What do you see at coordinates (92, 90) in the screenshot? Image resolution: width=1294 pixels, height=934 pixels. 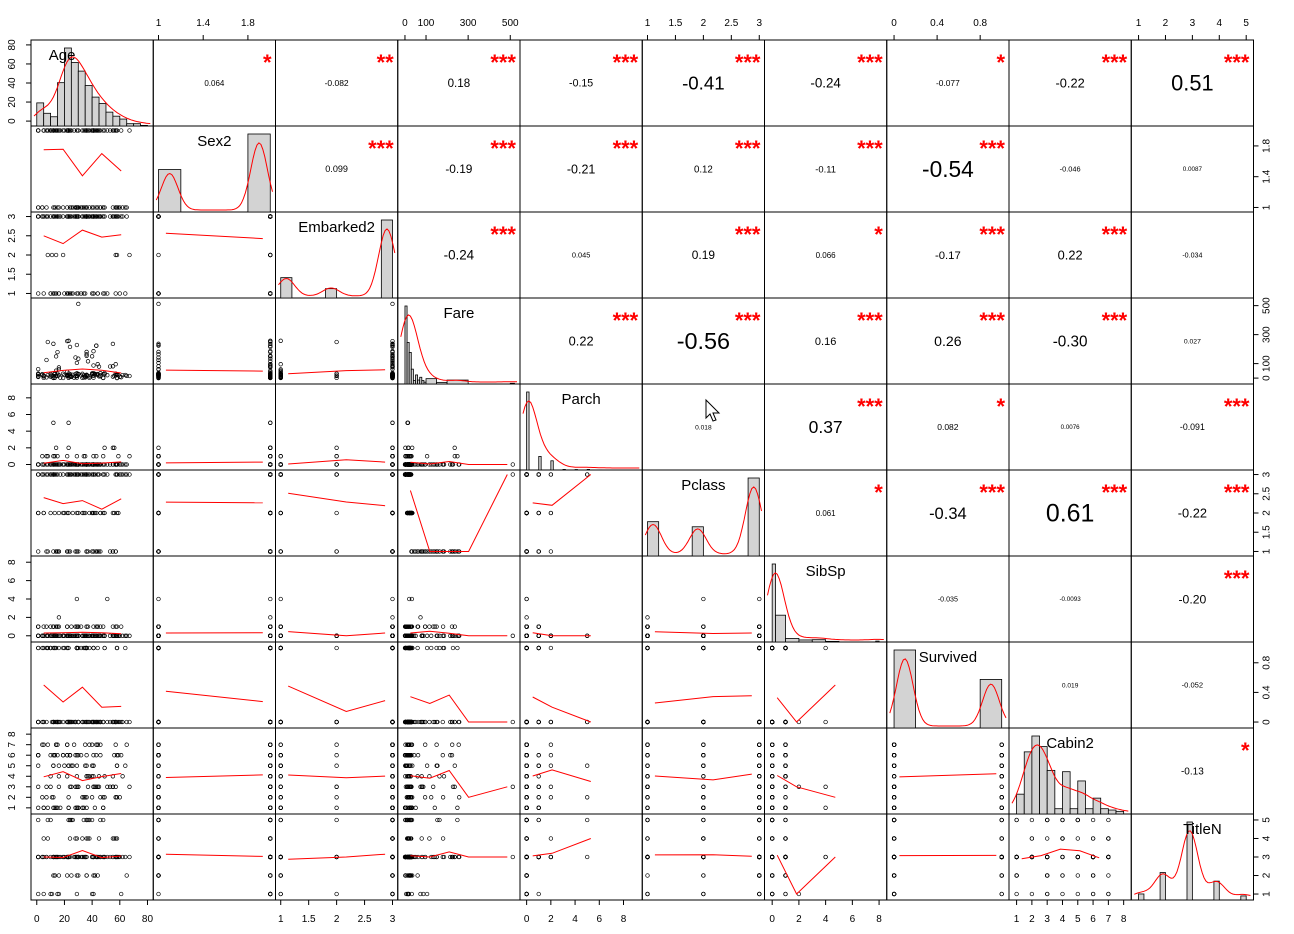 I see `density-line-age` at bounding box center [92, 90].